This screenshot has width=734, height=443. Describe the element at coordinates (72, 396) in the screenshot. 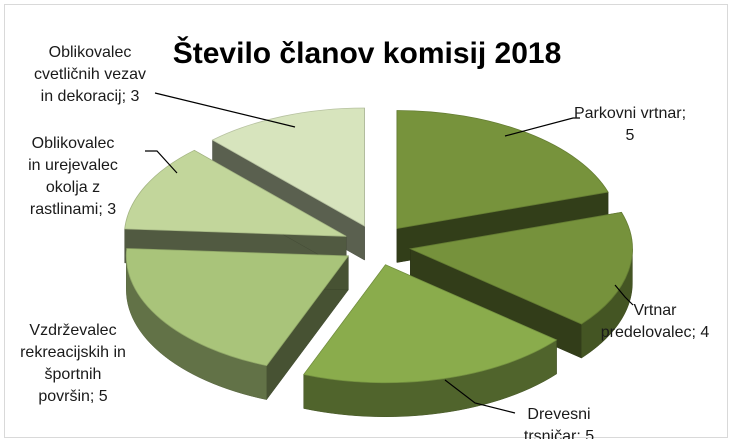

I see `data-label-line: površin; 5` at that location.